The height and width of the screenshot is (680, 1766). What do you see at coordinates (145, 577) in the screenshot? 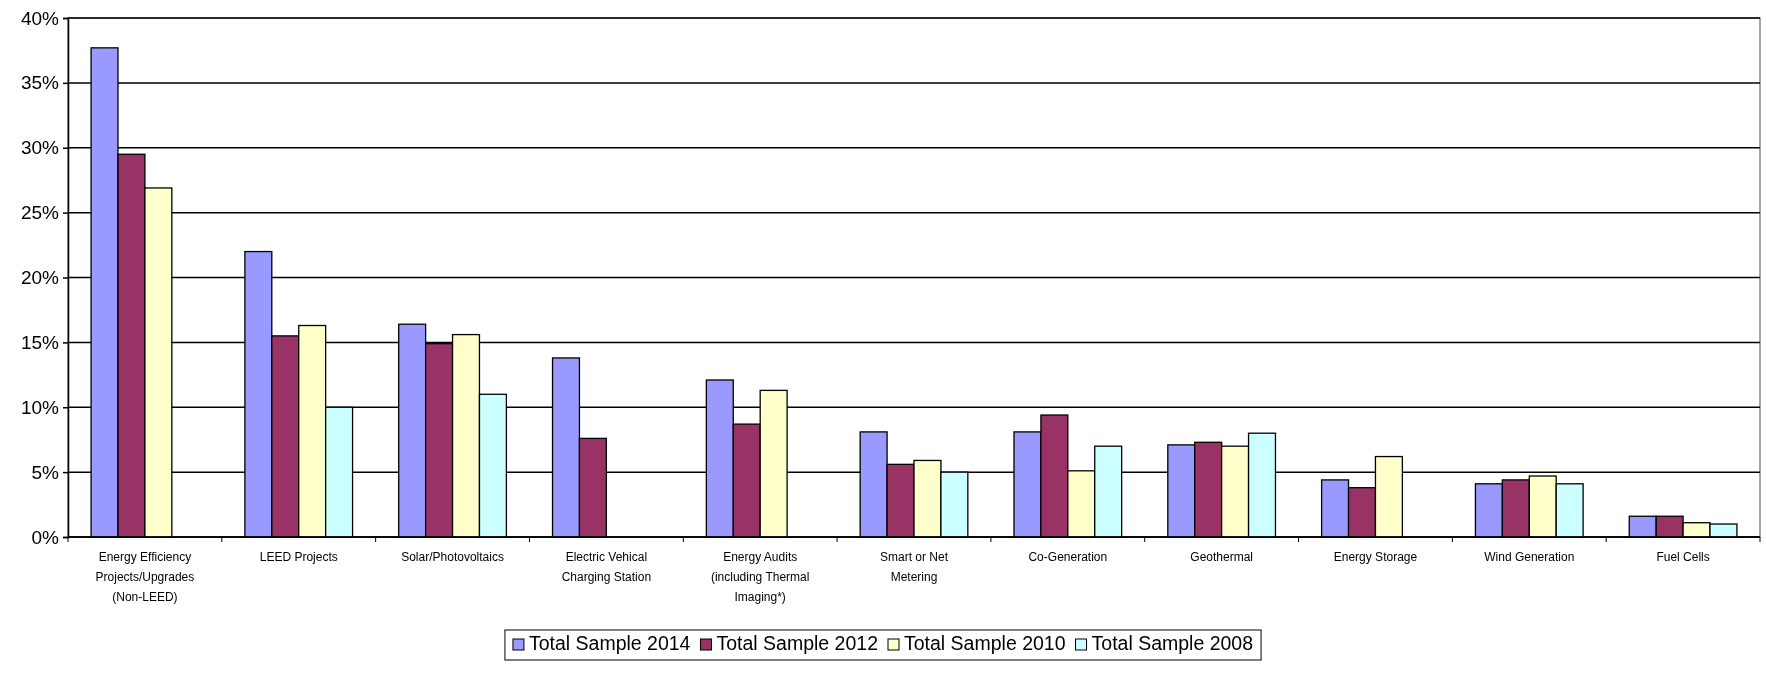
I see `x-tick-label: Energy Efficiency Projects/Upgrades (Non-LEED)` at bounding box center [145, 577].